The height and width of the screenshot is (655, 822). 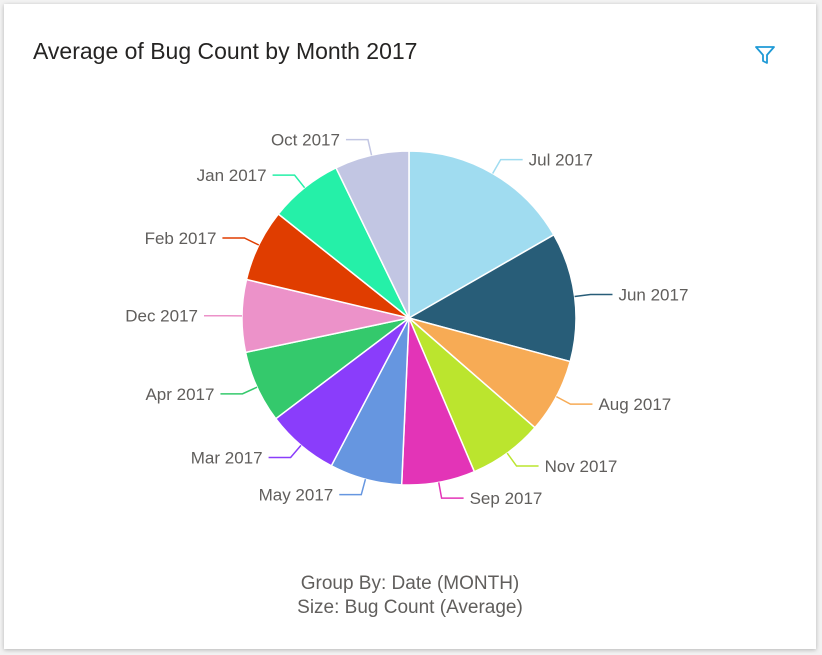 I want to click on leader-line-apr-2017, so click(x=239, y=390).